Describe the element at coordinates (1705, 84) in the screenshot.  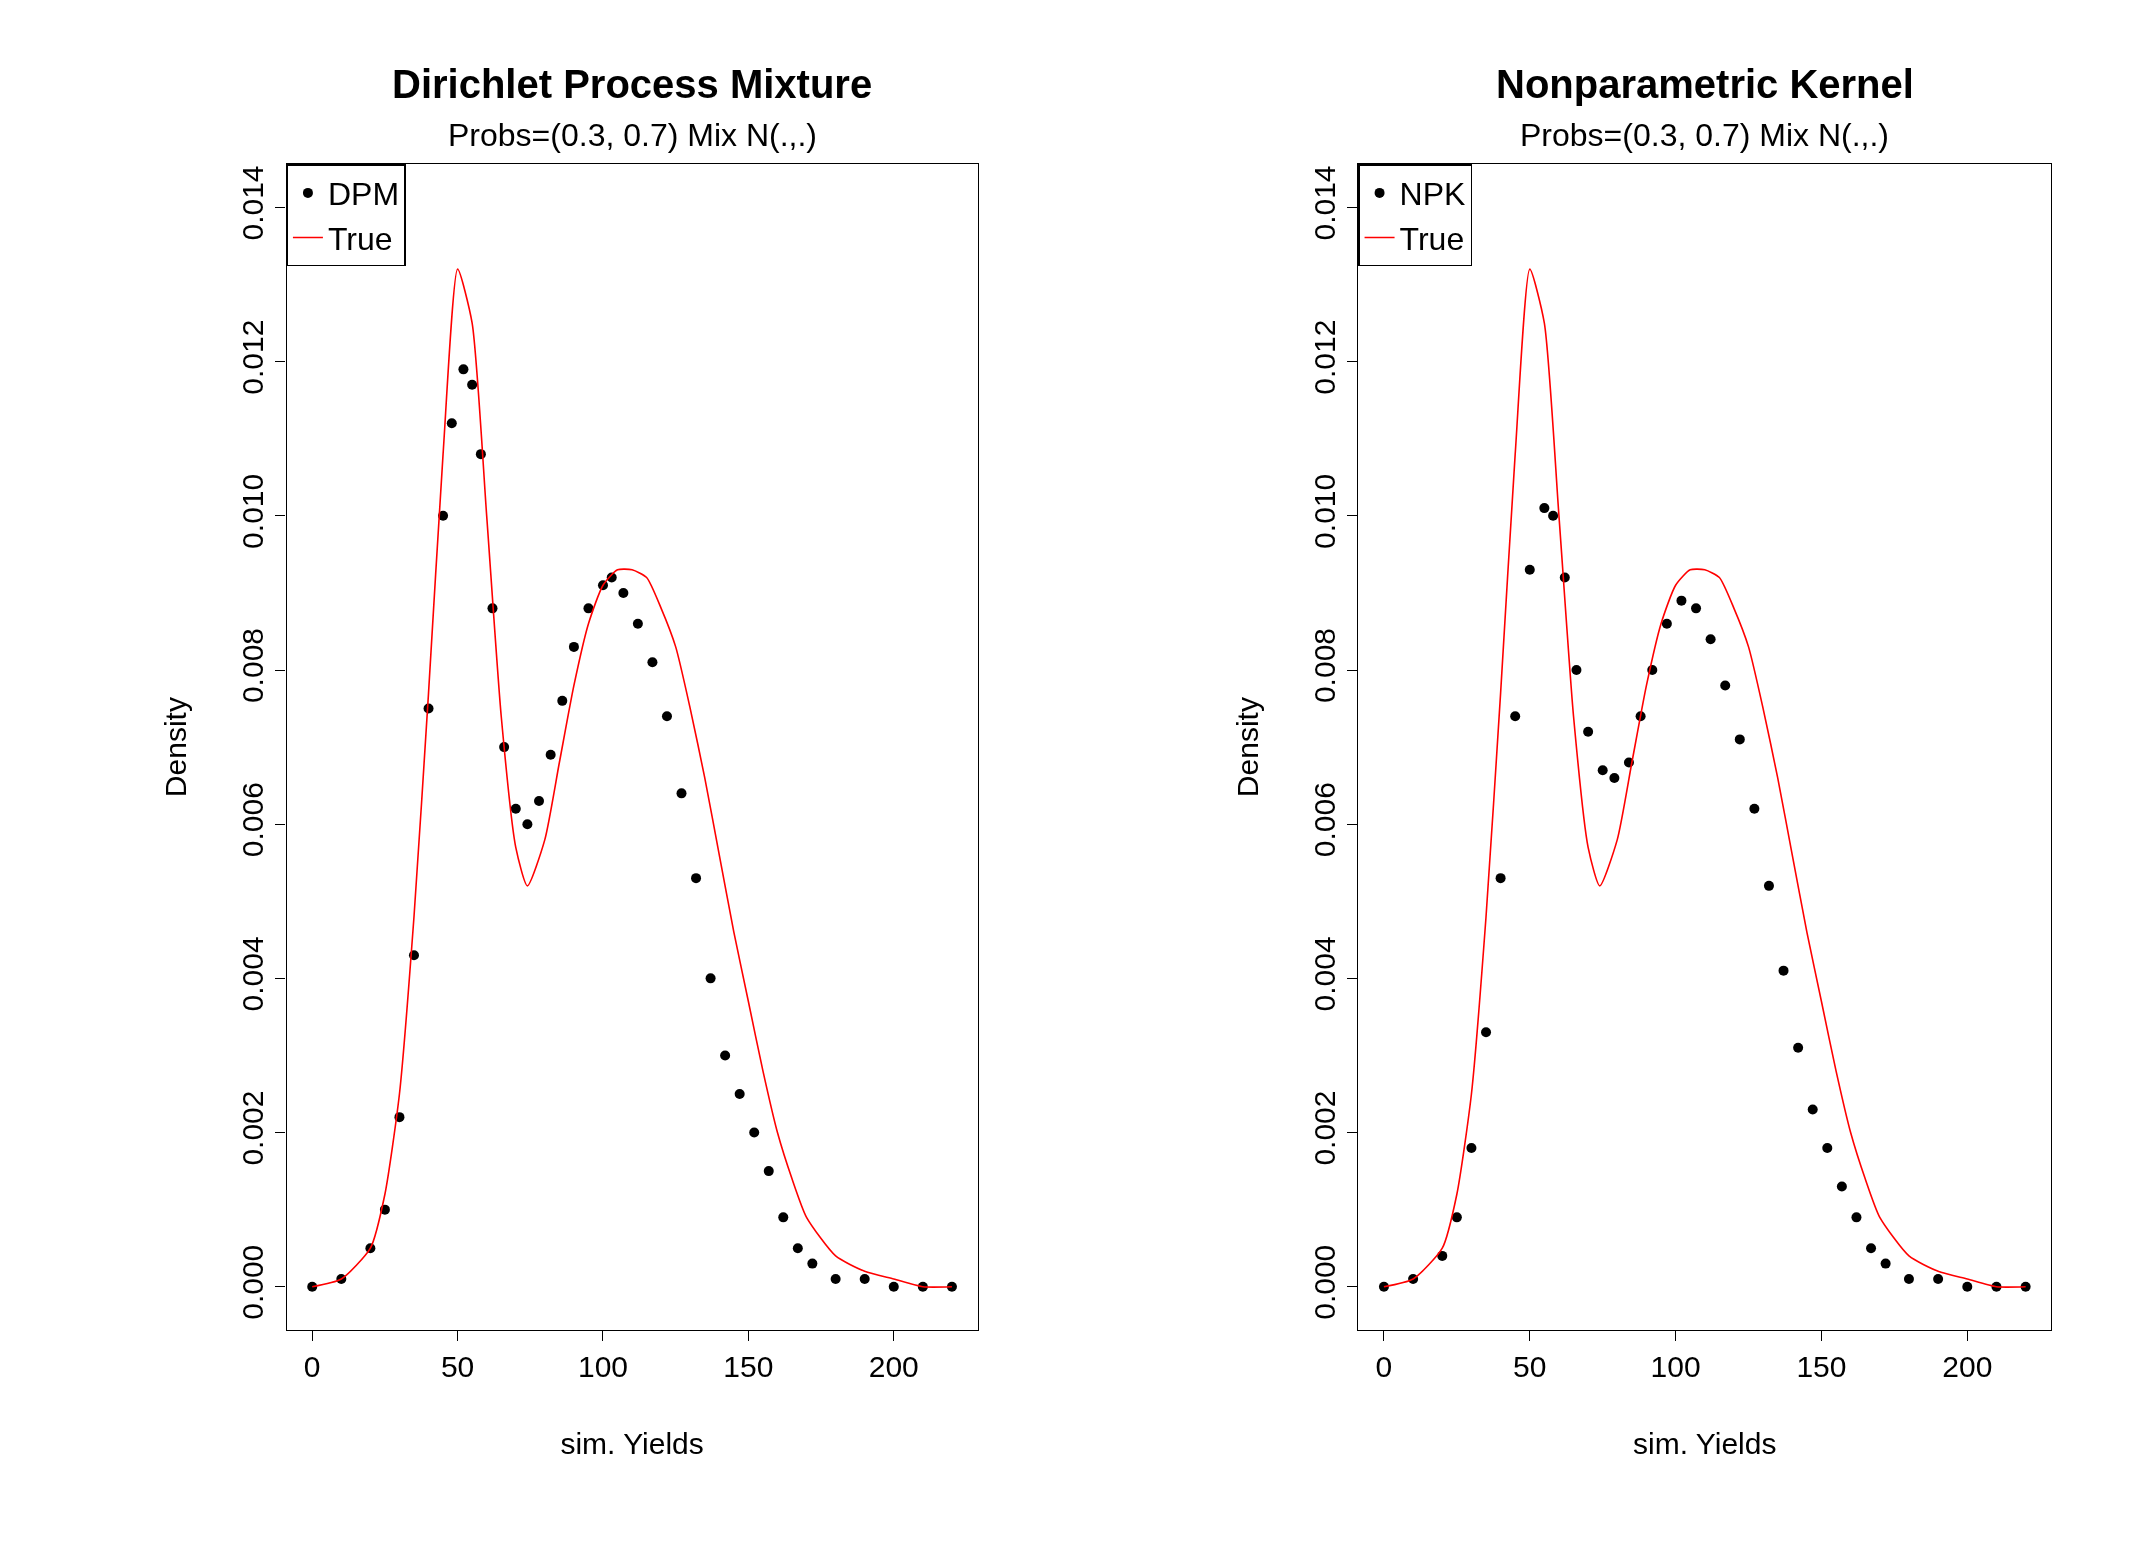
I see `chart-title: Nonparametric Kernel` at that location.